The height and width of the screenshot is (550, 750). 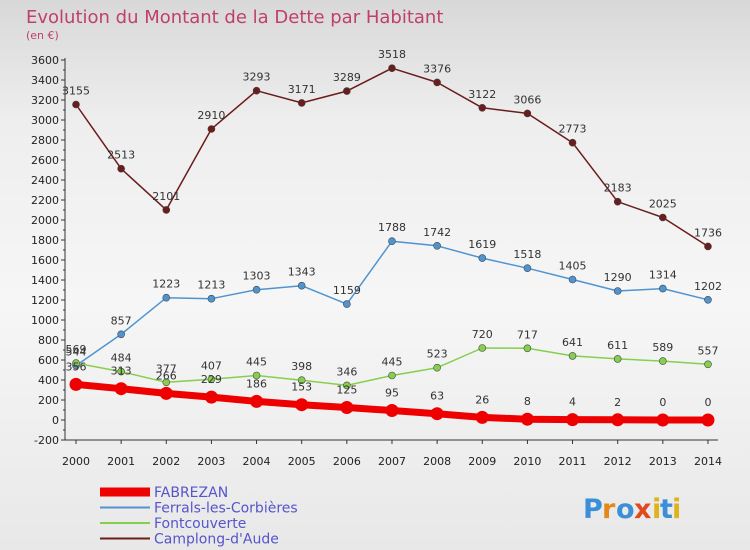 I want to click on y-tick-label: 0, so click(x=55, y=420).